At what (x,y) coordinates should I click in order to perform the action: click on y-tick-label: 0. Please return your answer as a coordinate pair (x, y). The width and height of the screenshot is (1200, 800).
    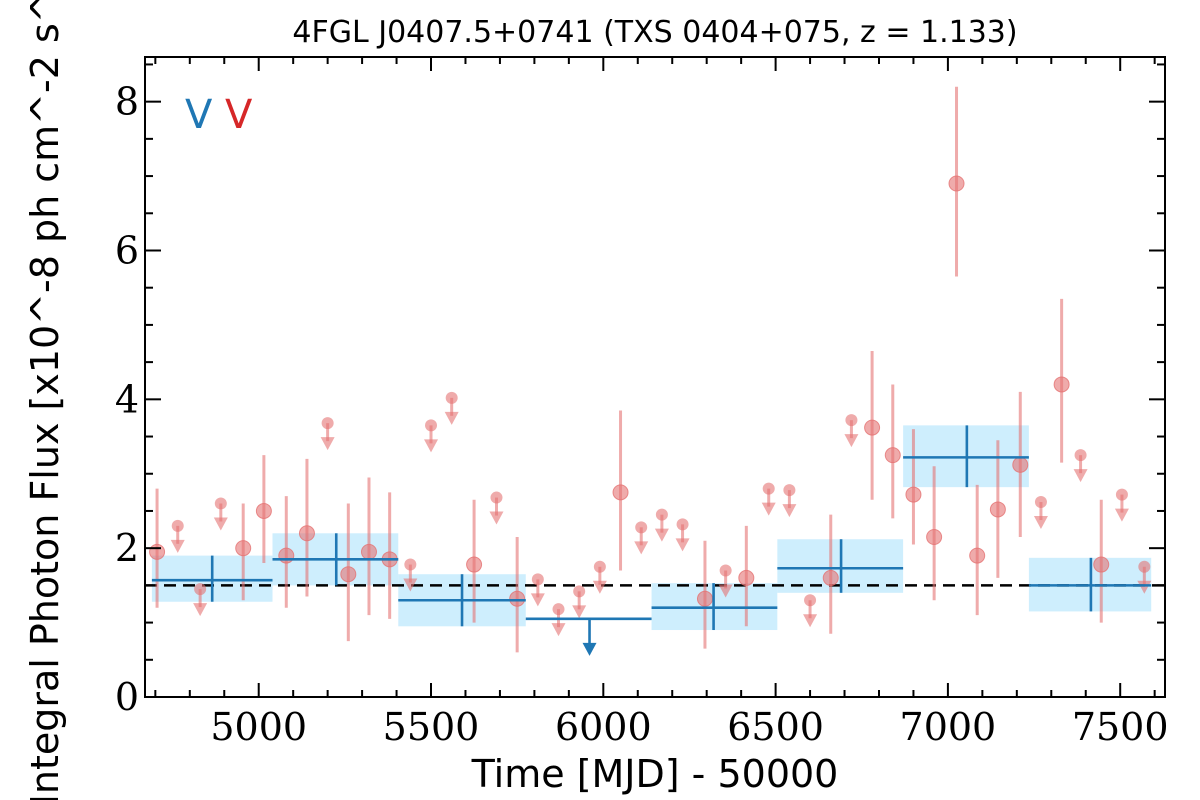
    Looking at the image, I should click on (127, 697).